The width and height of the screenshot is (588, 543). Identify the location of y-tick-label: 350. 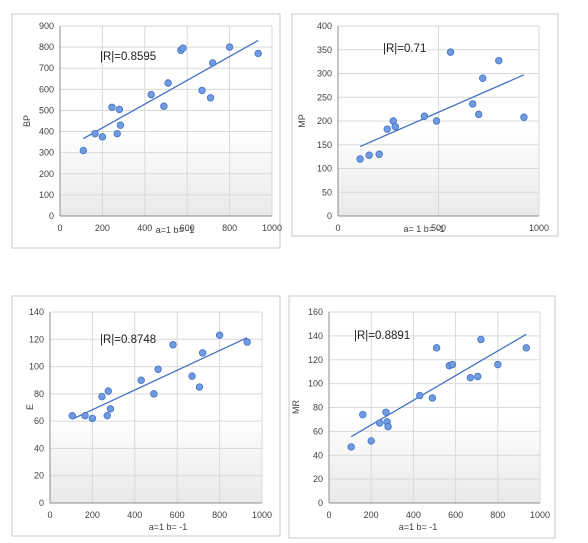
(324, 50).